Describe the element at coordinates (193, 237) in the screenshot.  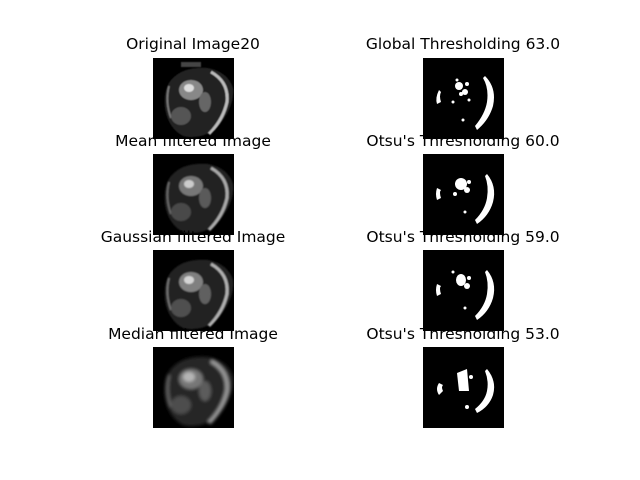
I see `panel-title-gaussian-filtered: Gaussian filtered Image` at that location.